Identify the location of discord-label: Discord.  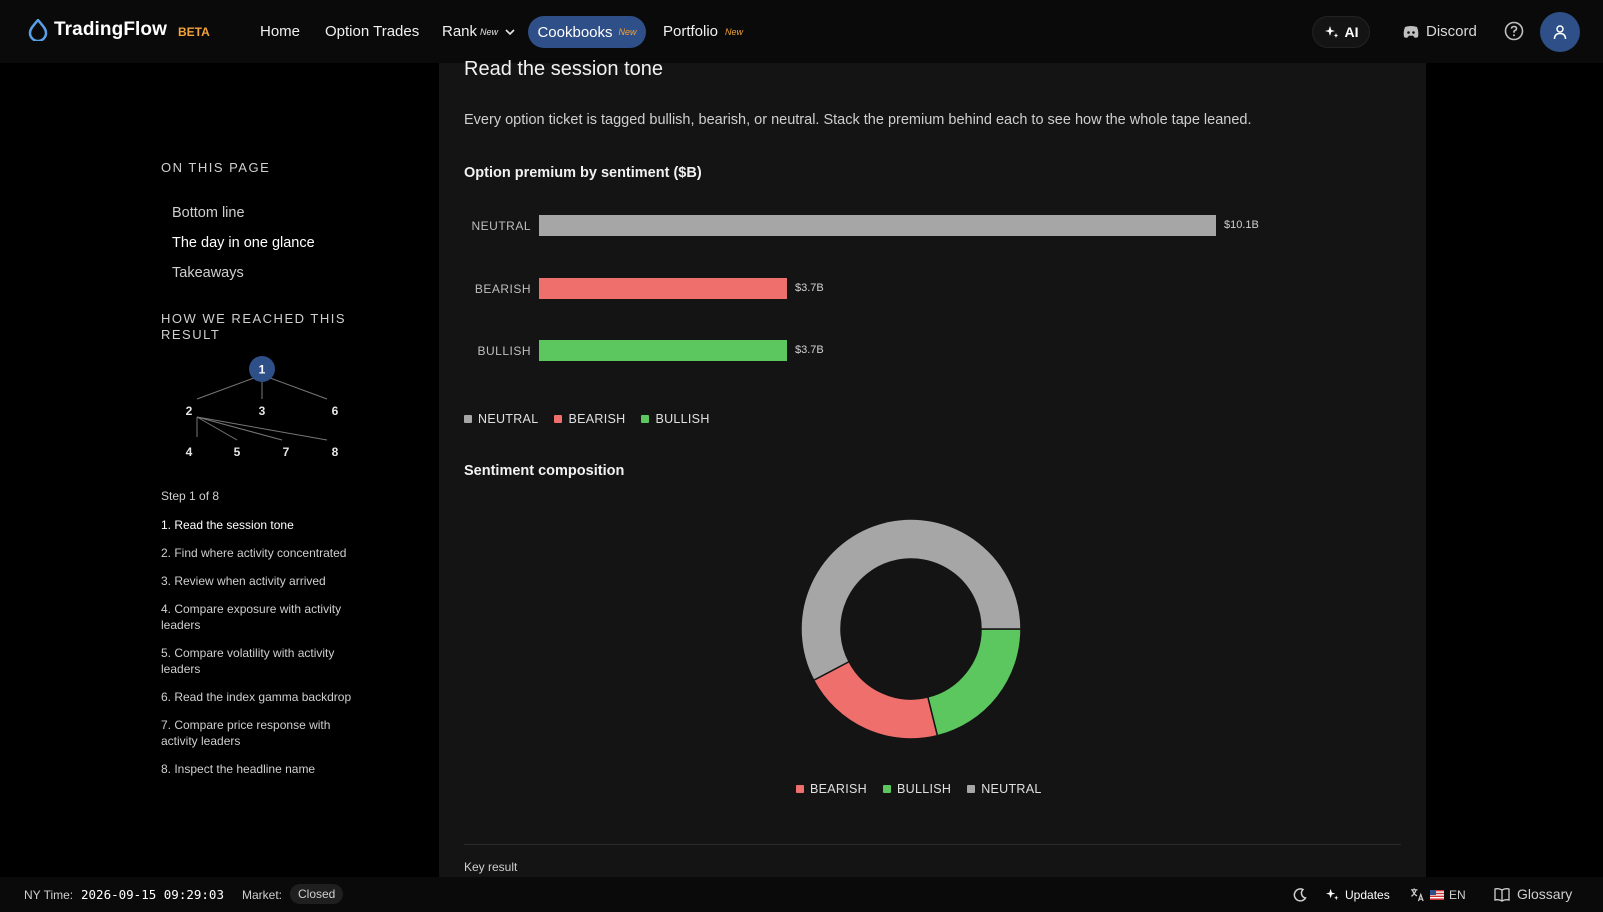
(1451, 31).